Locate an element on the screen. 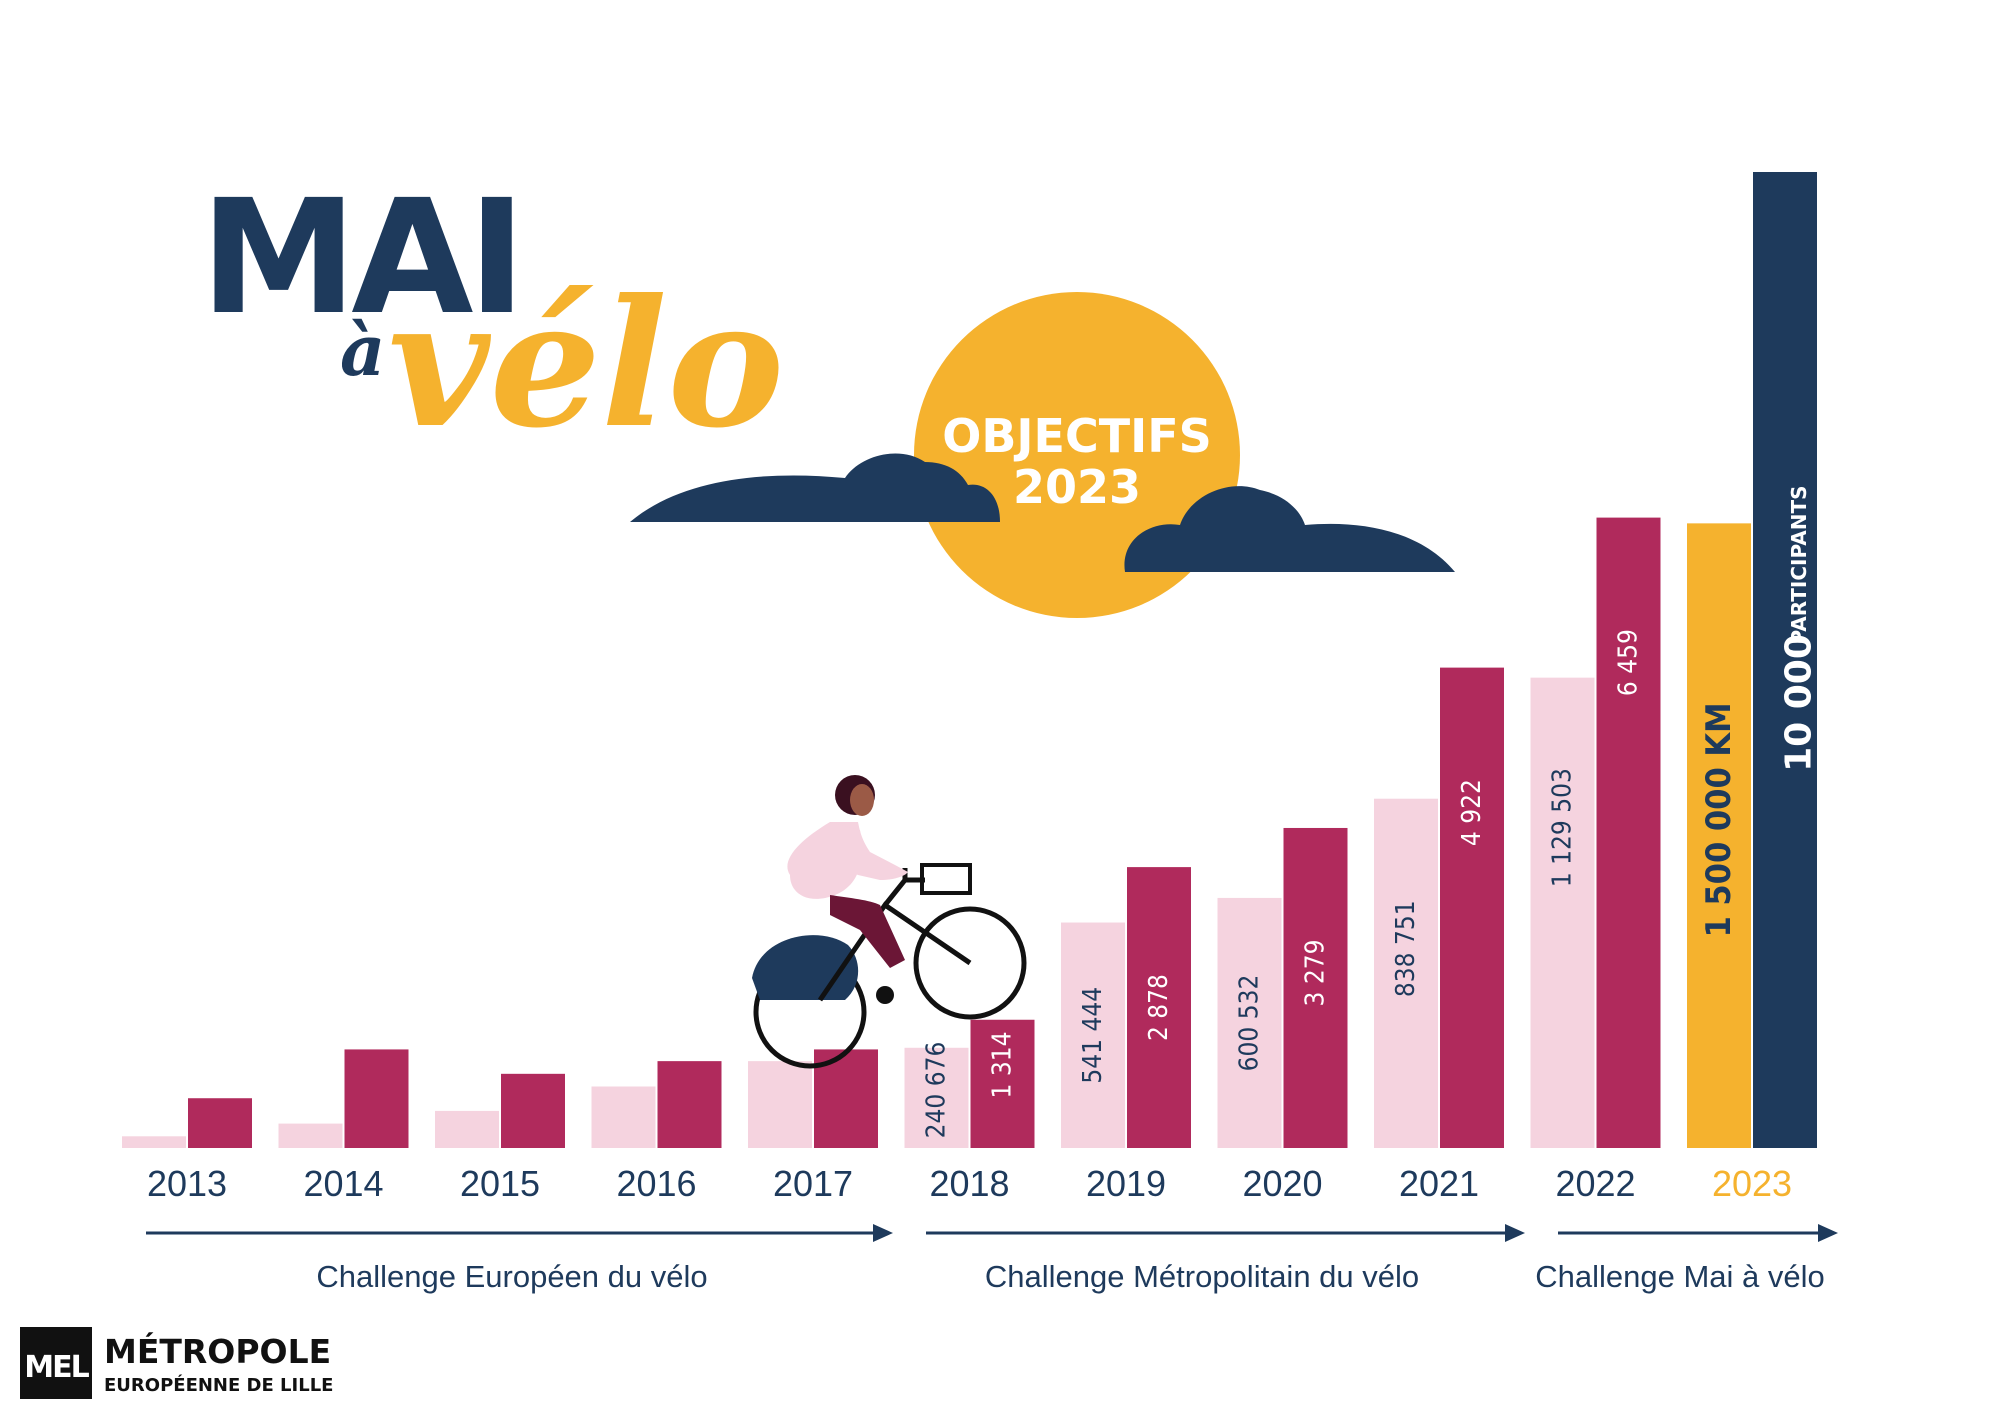 This screenshot has height=1414, width=2000. value-label-km-2023: 1 500 000 KM is located at coordinates (1719, 819).